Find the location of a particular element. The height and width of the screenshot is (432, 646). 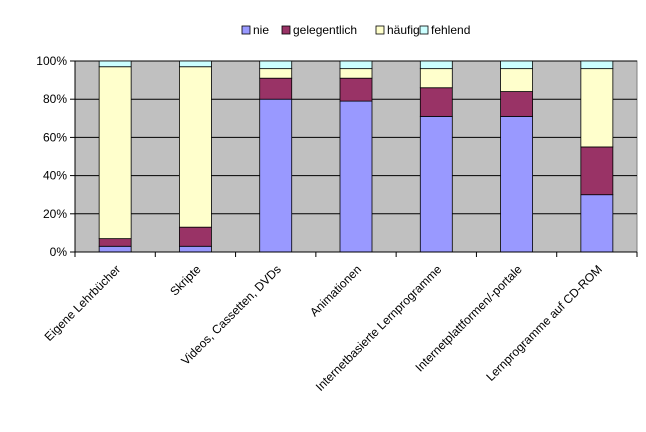

y-tick-label: 60% is located at coordinates (55, 137).